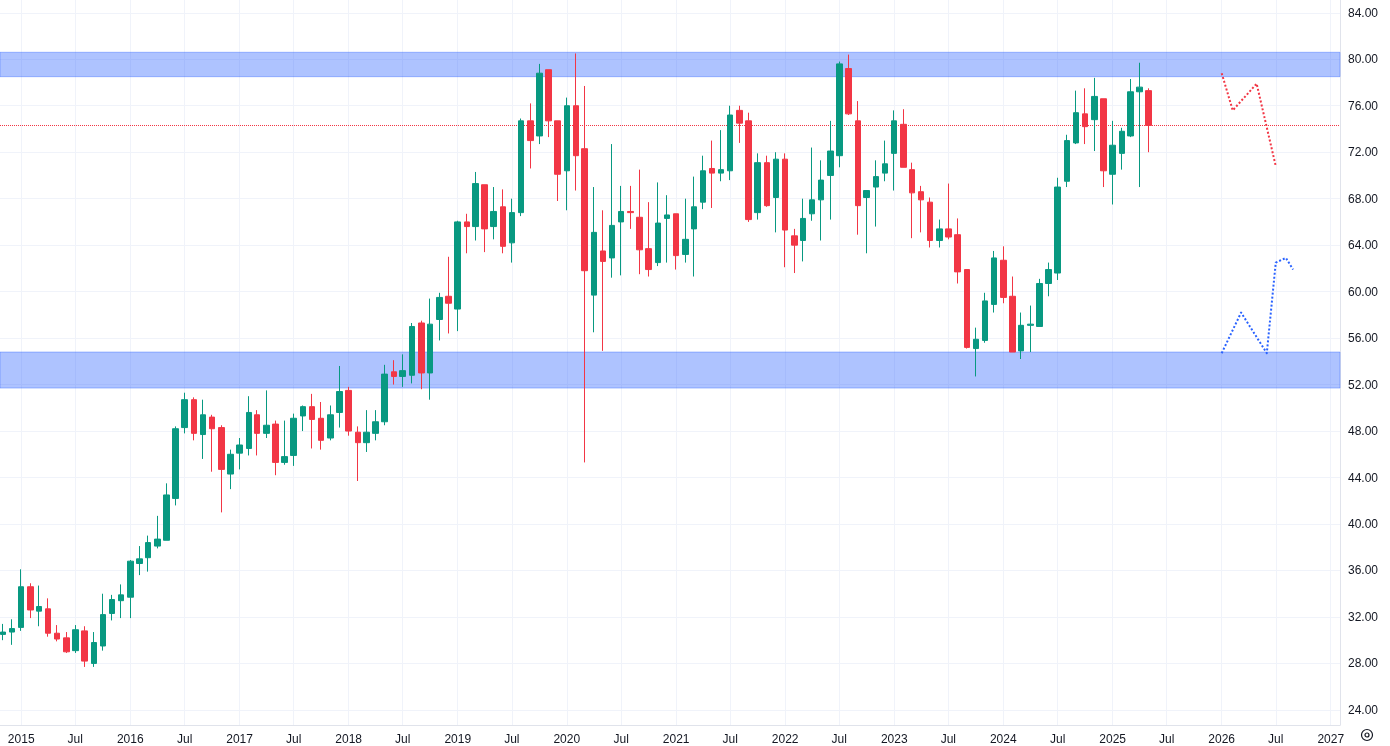  What do you see at coordinates (1113, 739) in the screenshot?
I see `x-tick-label: 2025` at bounding box center [1113, 739].